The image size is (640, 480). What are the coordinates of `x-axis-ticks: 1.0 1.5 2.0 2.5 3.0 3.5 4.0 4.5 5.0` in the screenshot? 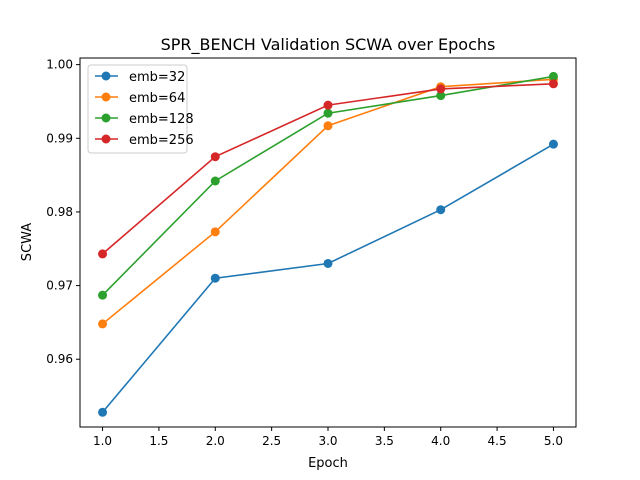 It's located at (328, 437).